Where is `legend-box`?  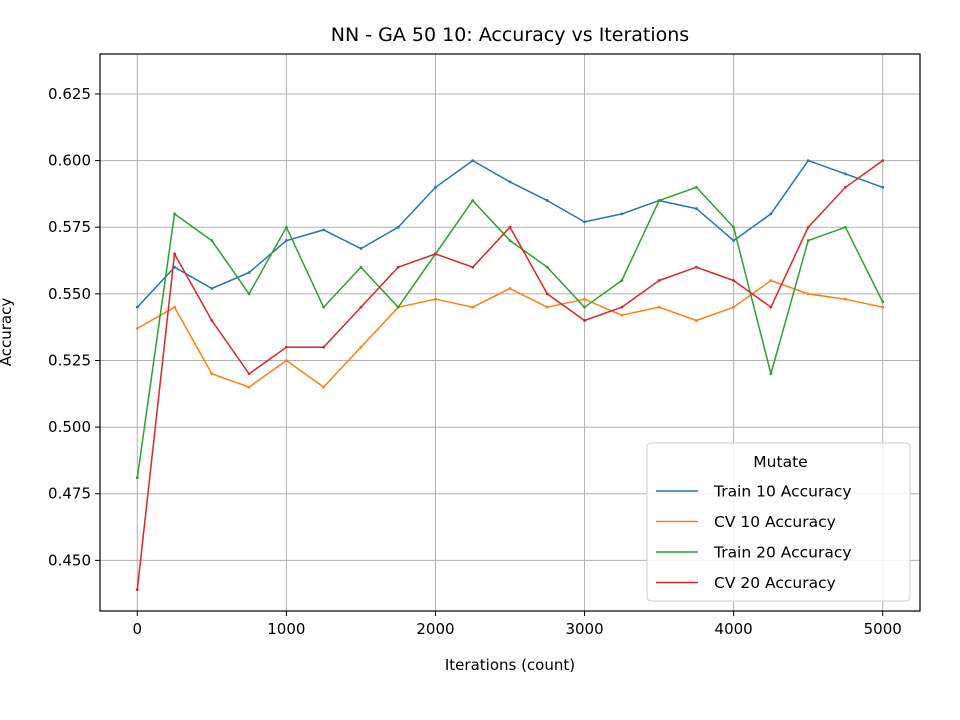 legend-box is located at coordinates (778, 522).